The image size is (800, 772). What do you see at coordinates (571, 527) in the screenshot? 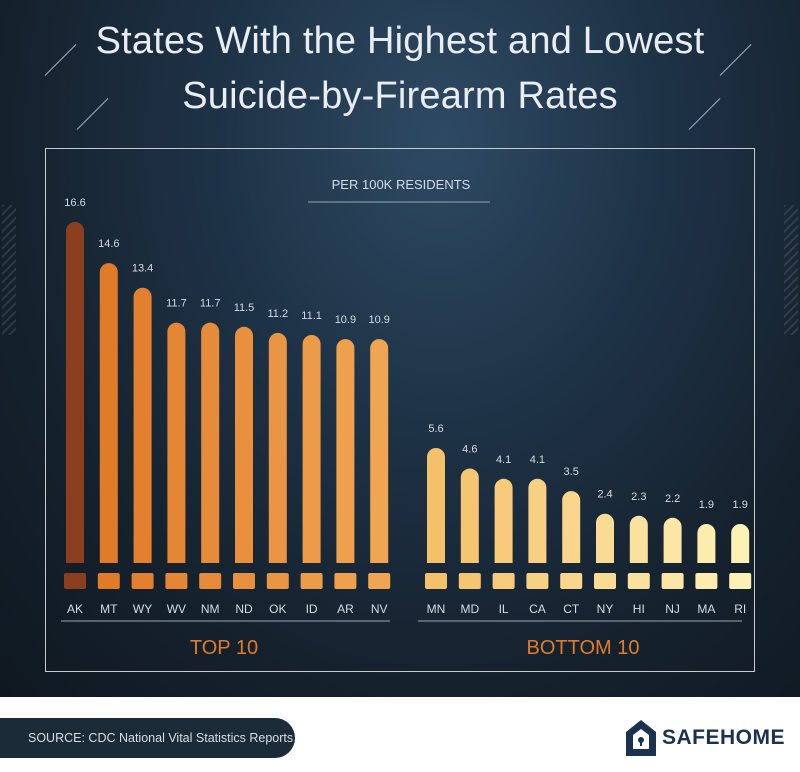
I see `bar-ct` at bounding box center [571, 527].